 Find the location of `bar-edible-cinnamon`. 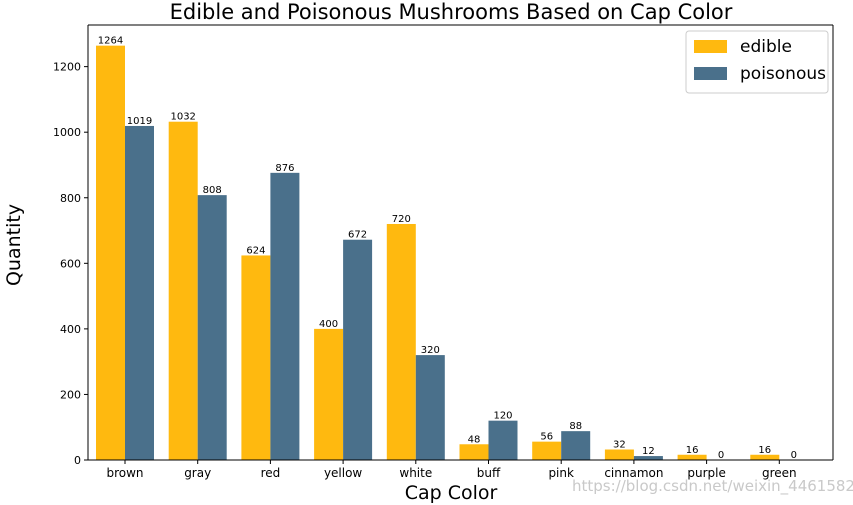

bar-edible-cinnamon is located at coordinates (619, 454).